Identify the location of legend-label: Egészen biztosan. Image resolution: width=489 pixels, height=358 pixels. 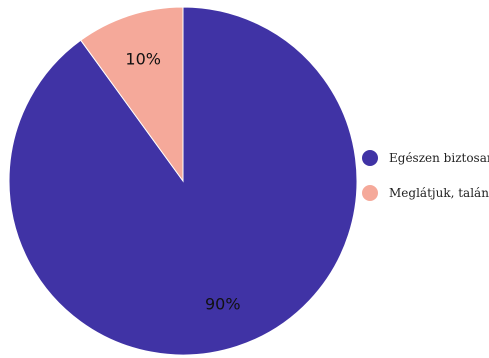
(439, 158).